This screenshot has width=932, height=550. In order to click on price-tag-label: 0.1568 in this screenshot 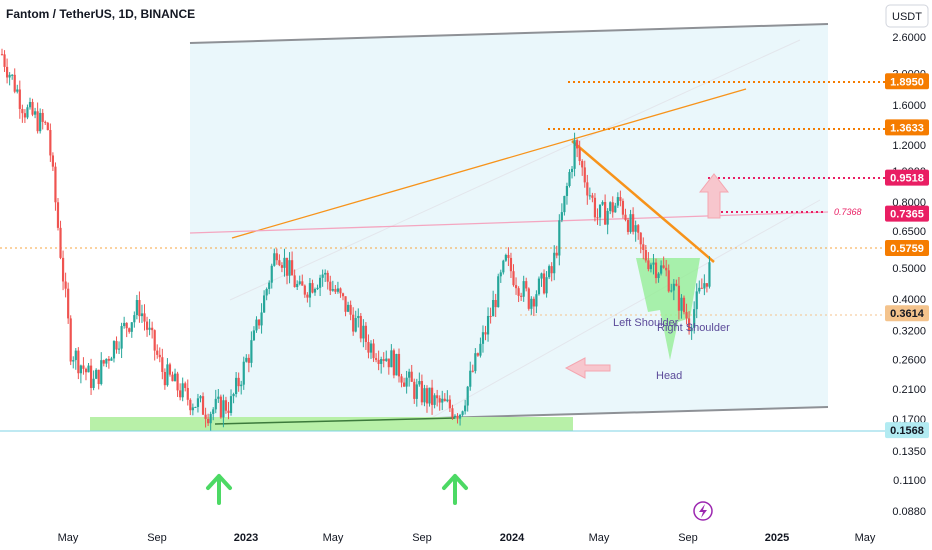, I will do `click(907, 431)`.